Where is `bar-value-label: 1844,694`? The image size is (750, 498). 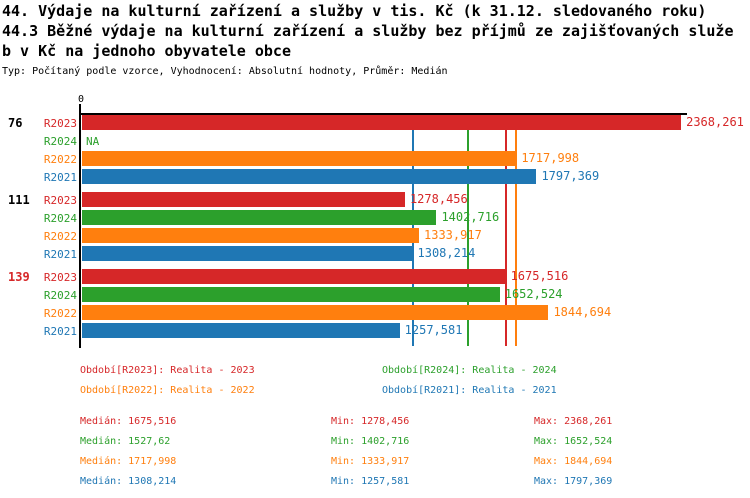 bar-value-label: 1844,694 is located at coordinates (582, 312).